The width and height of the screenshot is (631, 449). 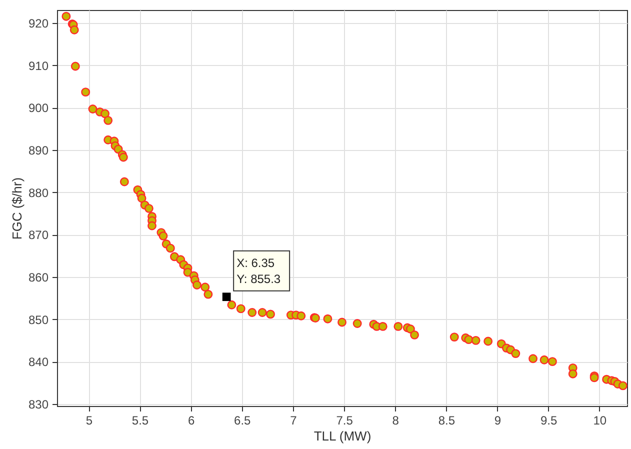 What do you see at coordinates (600, 421) in the screenshot?
I see `x-tick-label: 10` at bounding box center [600, 421].